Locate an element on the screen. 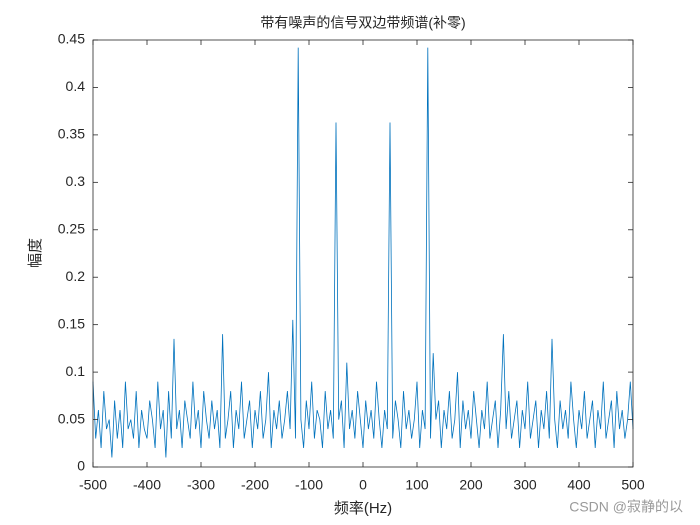 This screenshot has width=700, height=525. y-tick-label: 0.4 is located at coordinates (76, 86).